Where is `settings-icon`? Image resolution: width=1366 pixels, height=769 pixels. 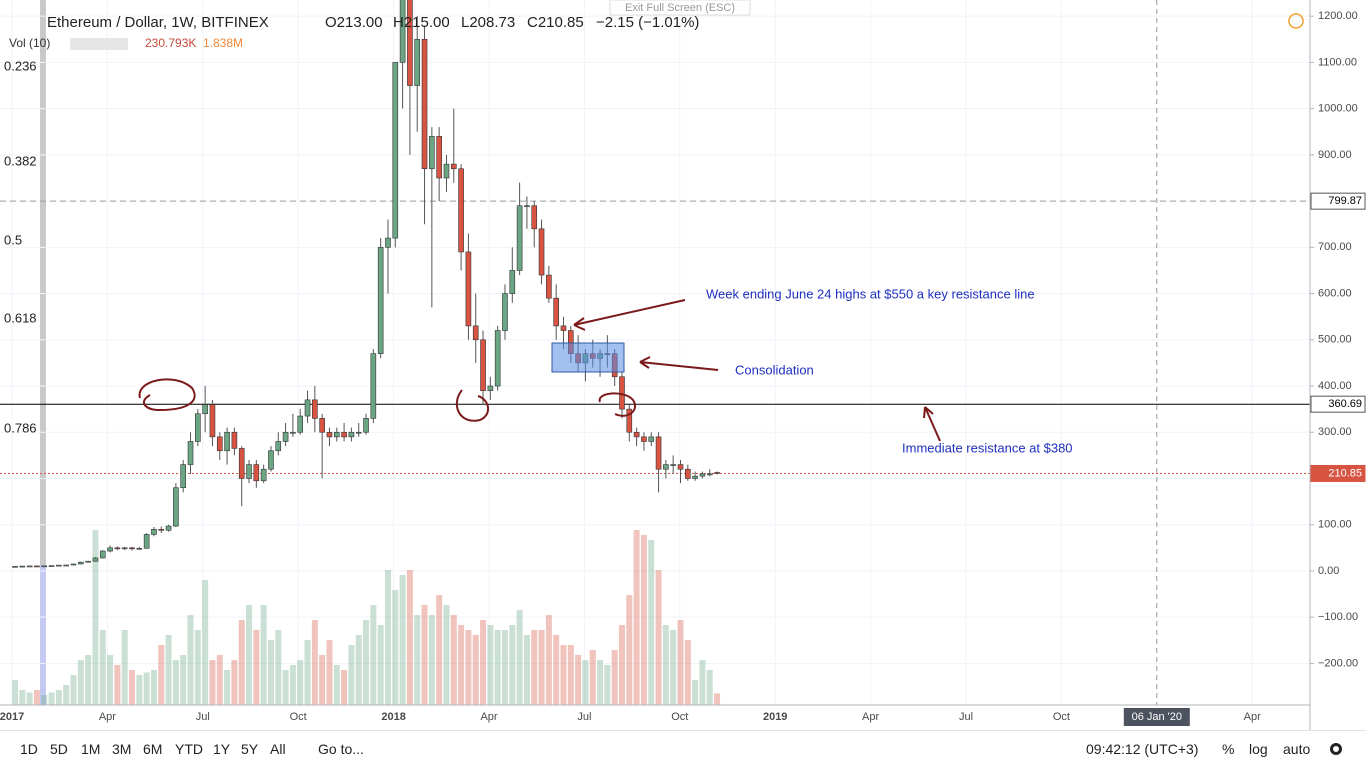 settings-icon is located at coordinates (1336, 749).